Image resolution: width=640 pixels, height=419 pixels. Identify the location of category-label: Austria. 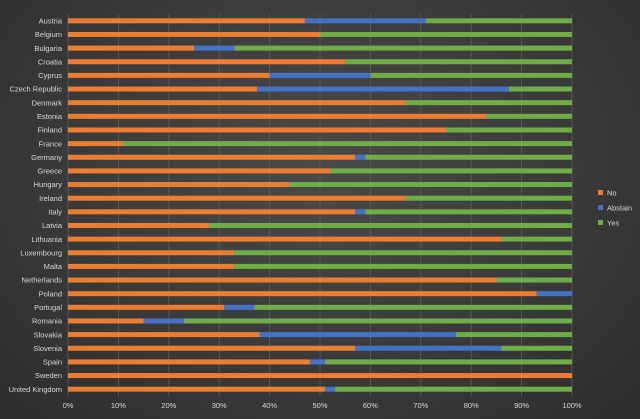
(51, 21).